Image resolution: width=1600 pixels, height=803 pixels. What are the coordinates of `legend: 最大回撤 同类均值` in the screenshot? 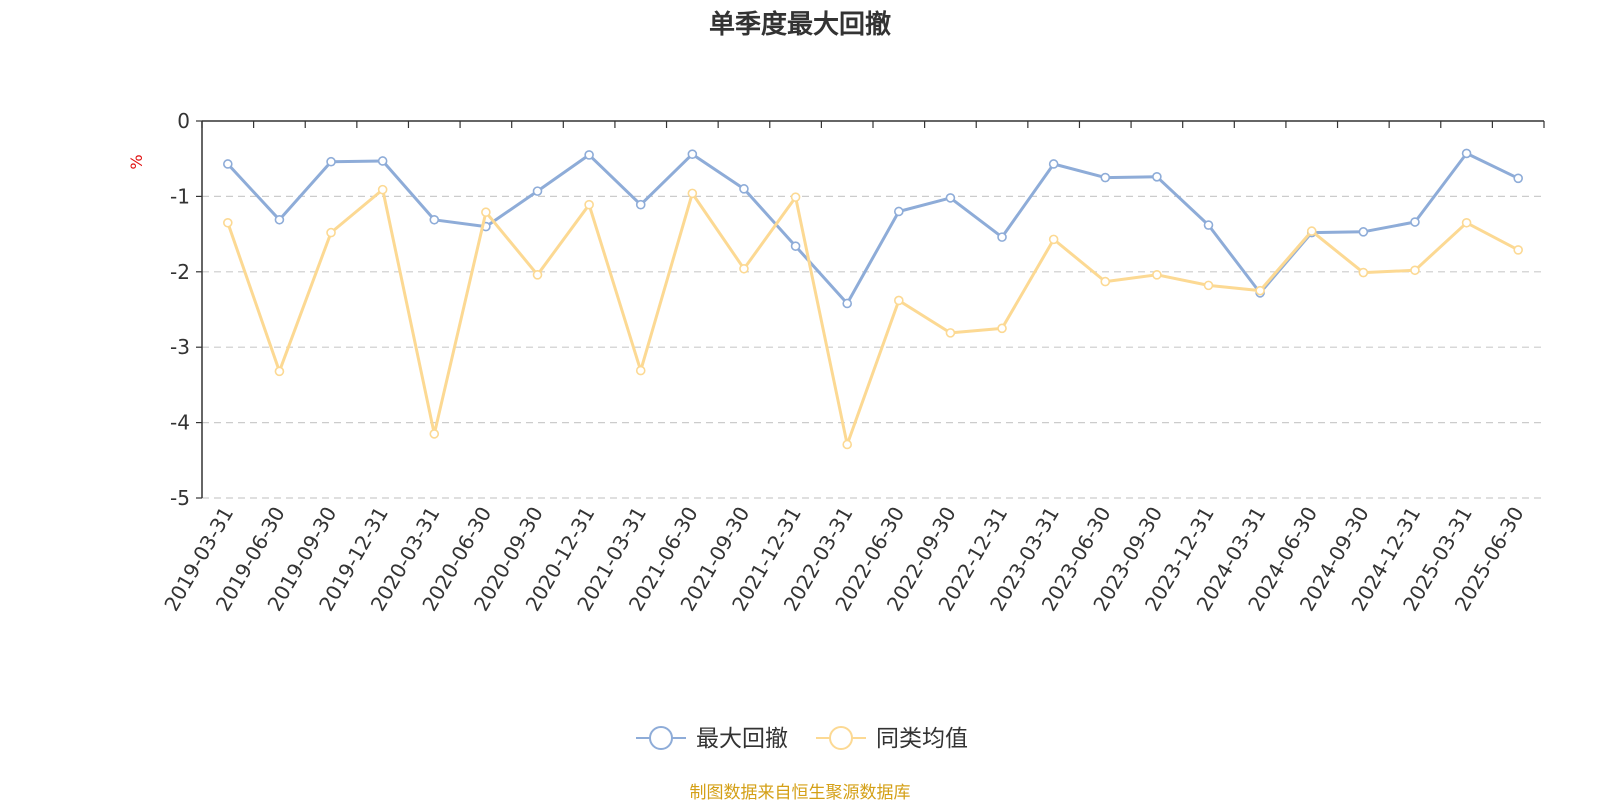 It's located at (802, 739).